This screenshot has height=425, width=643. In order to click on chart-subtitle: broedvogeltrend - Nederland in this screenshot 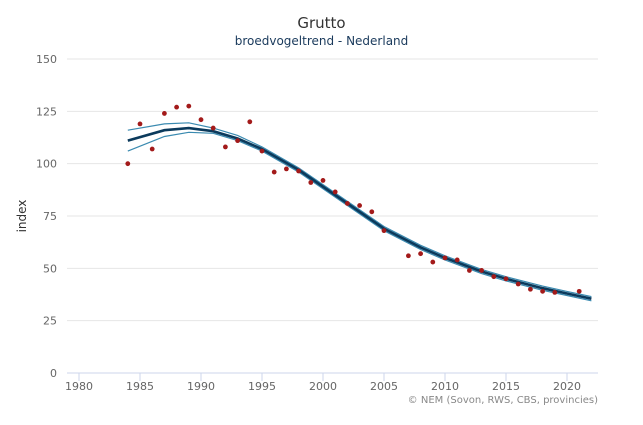, I will do `click(321, 41)`.